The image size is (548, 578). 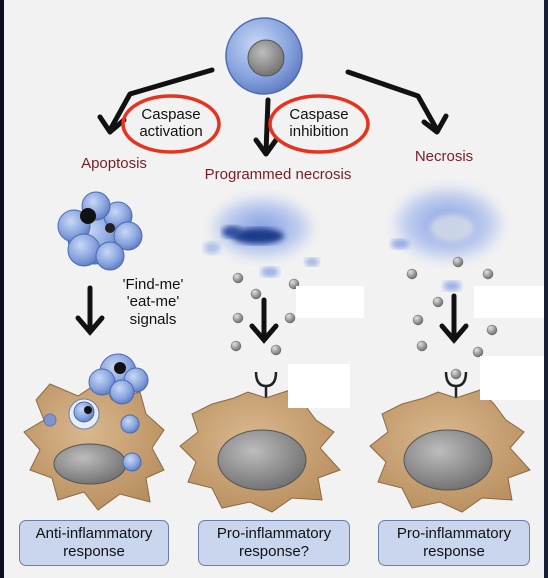 What do you see at coordinates (274, 543) in the screenshot?
I see `pro-inflammatory-response-question-box: Pro-inflammatory response?` at bounding box center [274, 543].